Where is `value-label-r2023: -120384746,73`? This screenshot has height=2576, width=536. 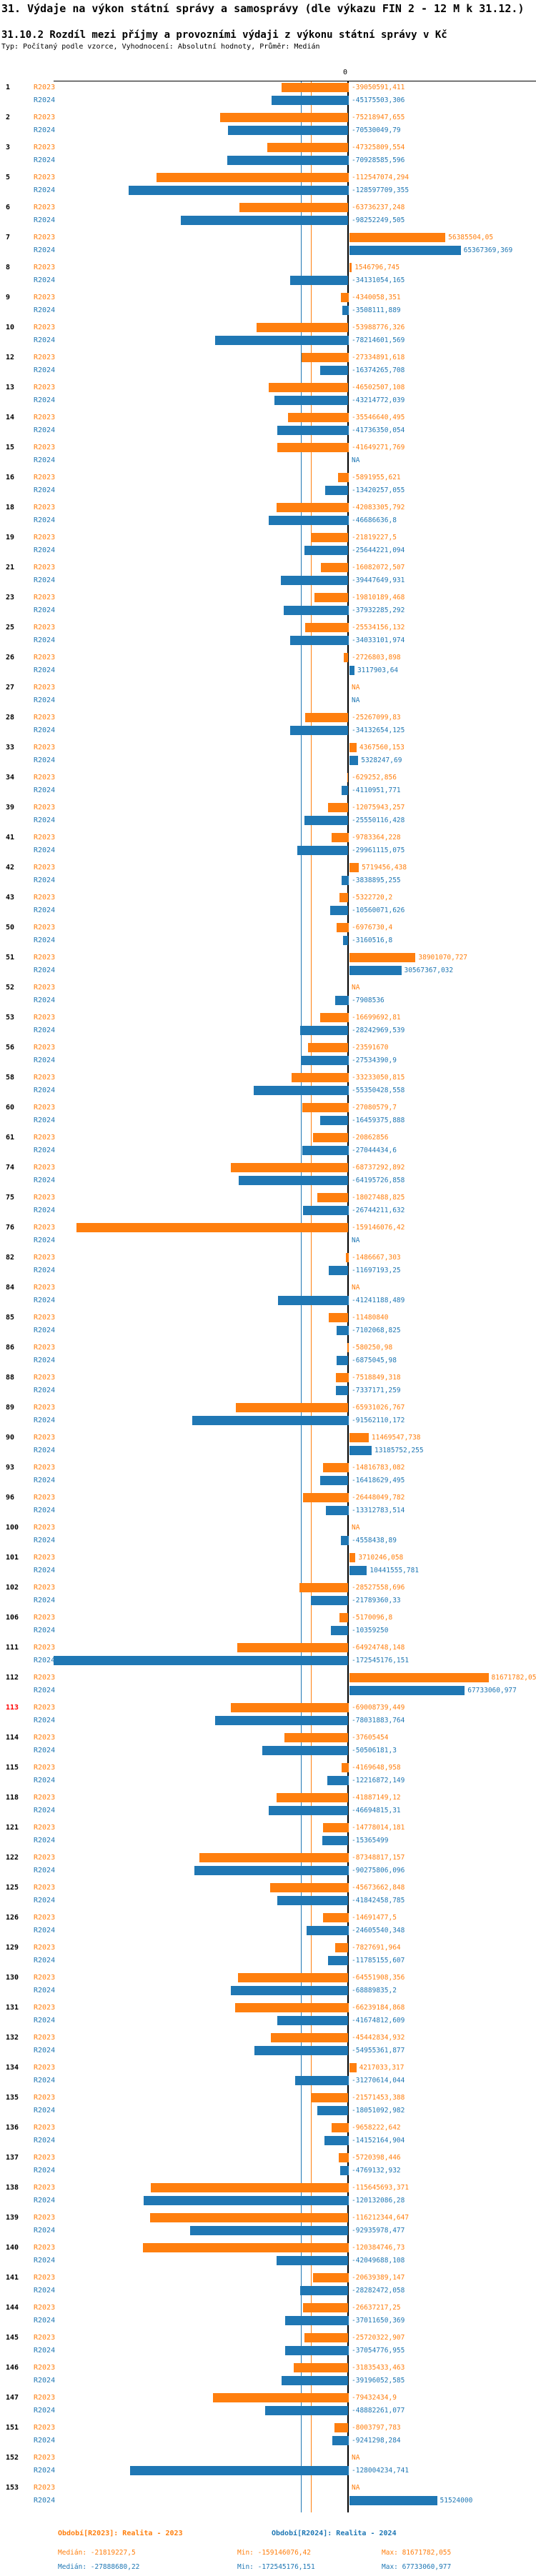
value-label-r2023: -120384746,73 is located at coordinates (379, 2248).